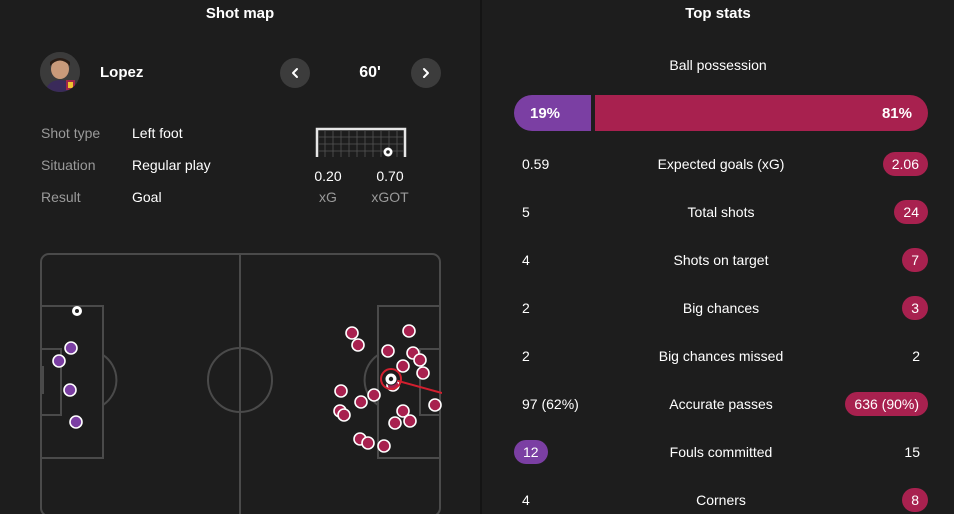 The height and width of the screenshot is (514, 954). Describe the element at coordinates (171, 165) in the screenshot. I see `situation-value: Regular play` at that location.